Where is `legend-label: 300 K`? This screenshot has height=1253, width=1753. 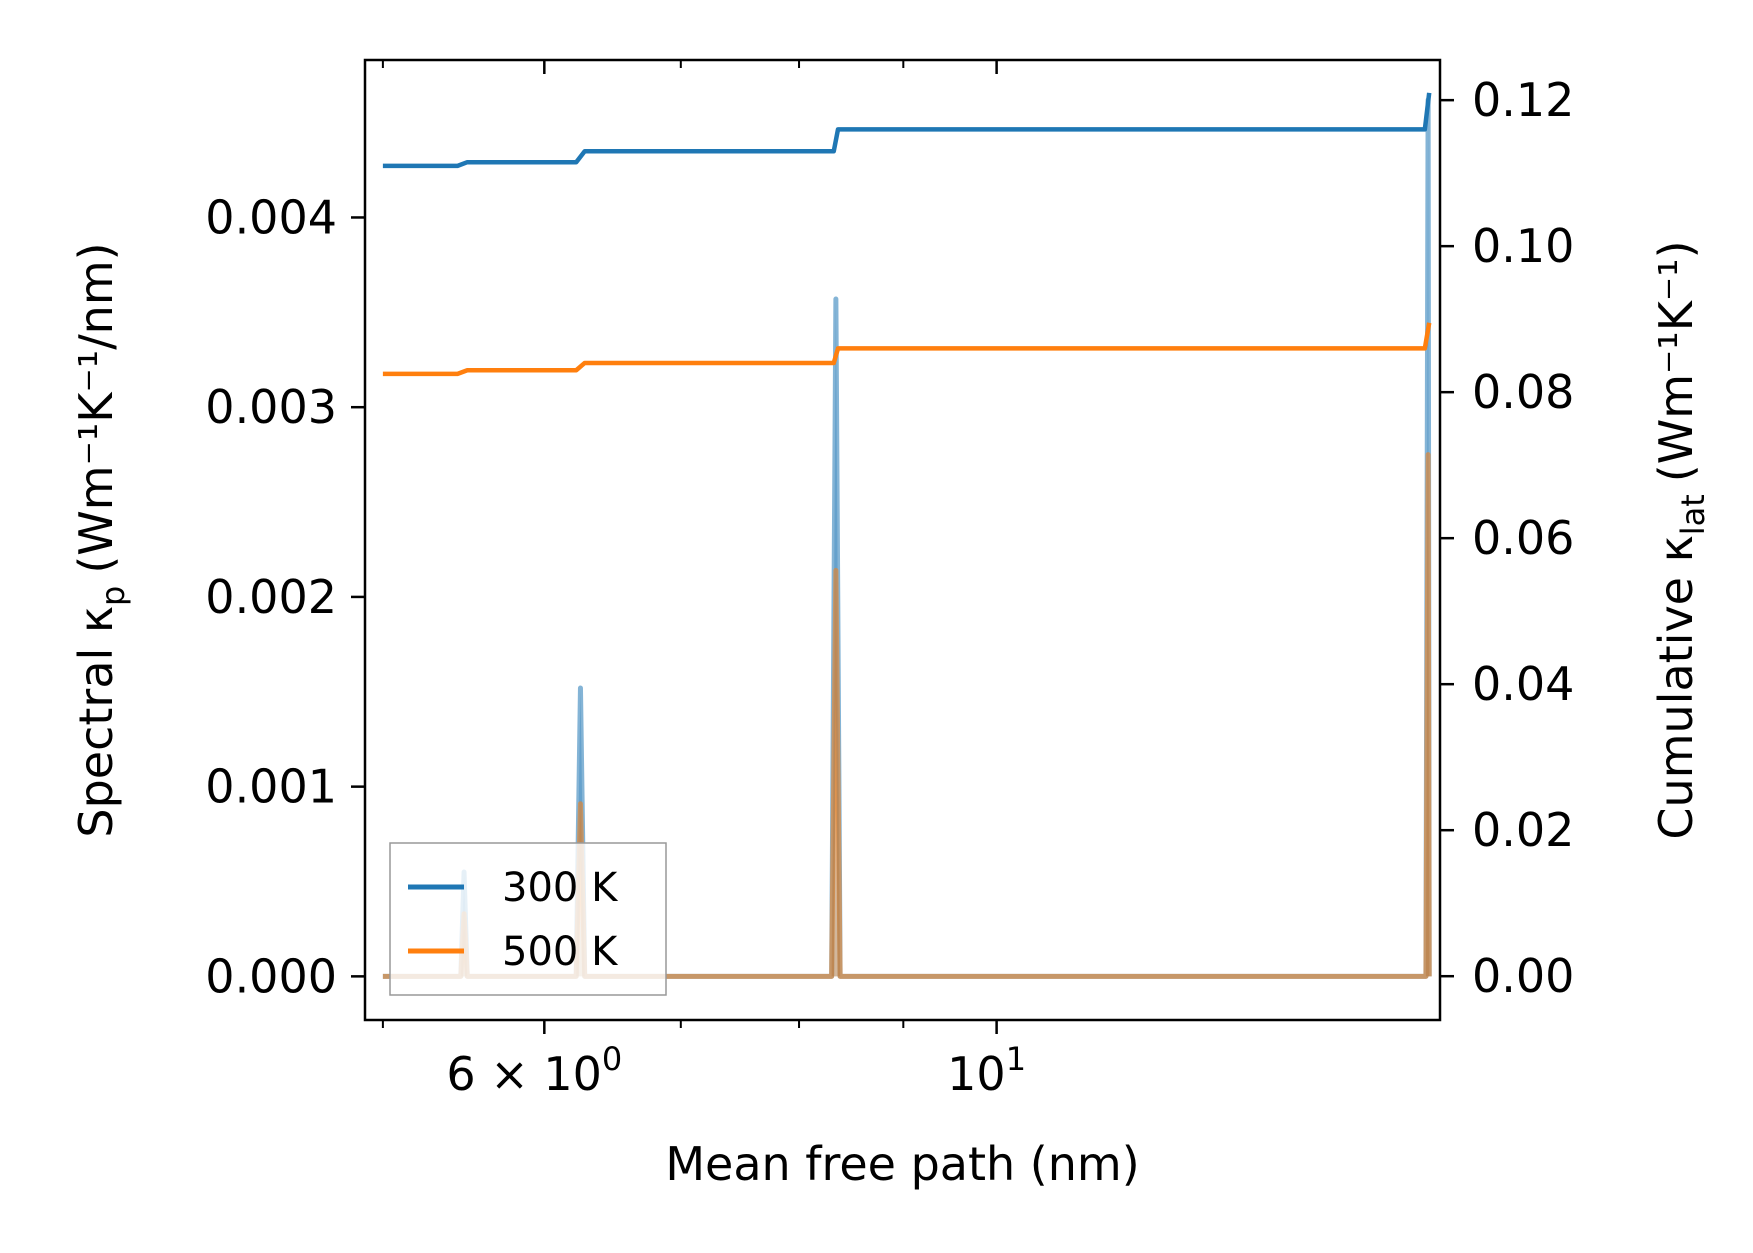 legend-label: 300 K is located at coordinates (560, 888).